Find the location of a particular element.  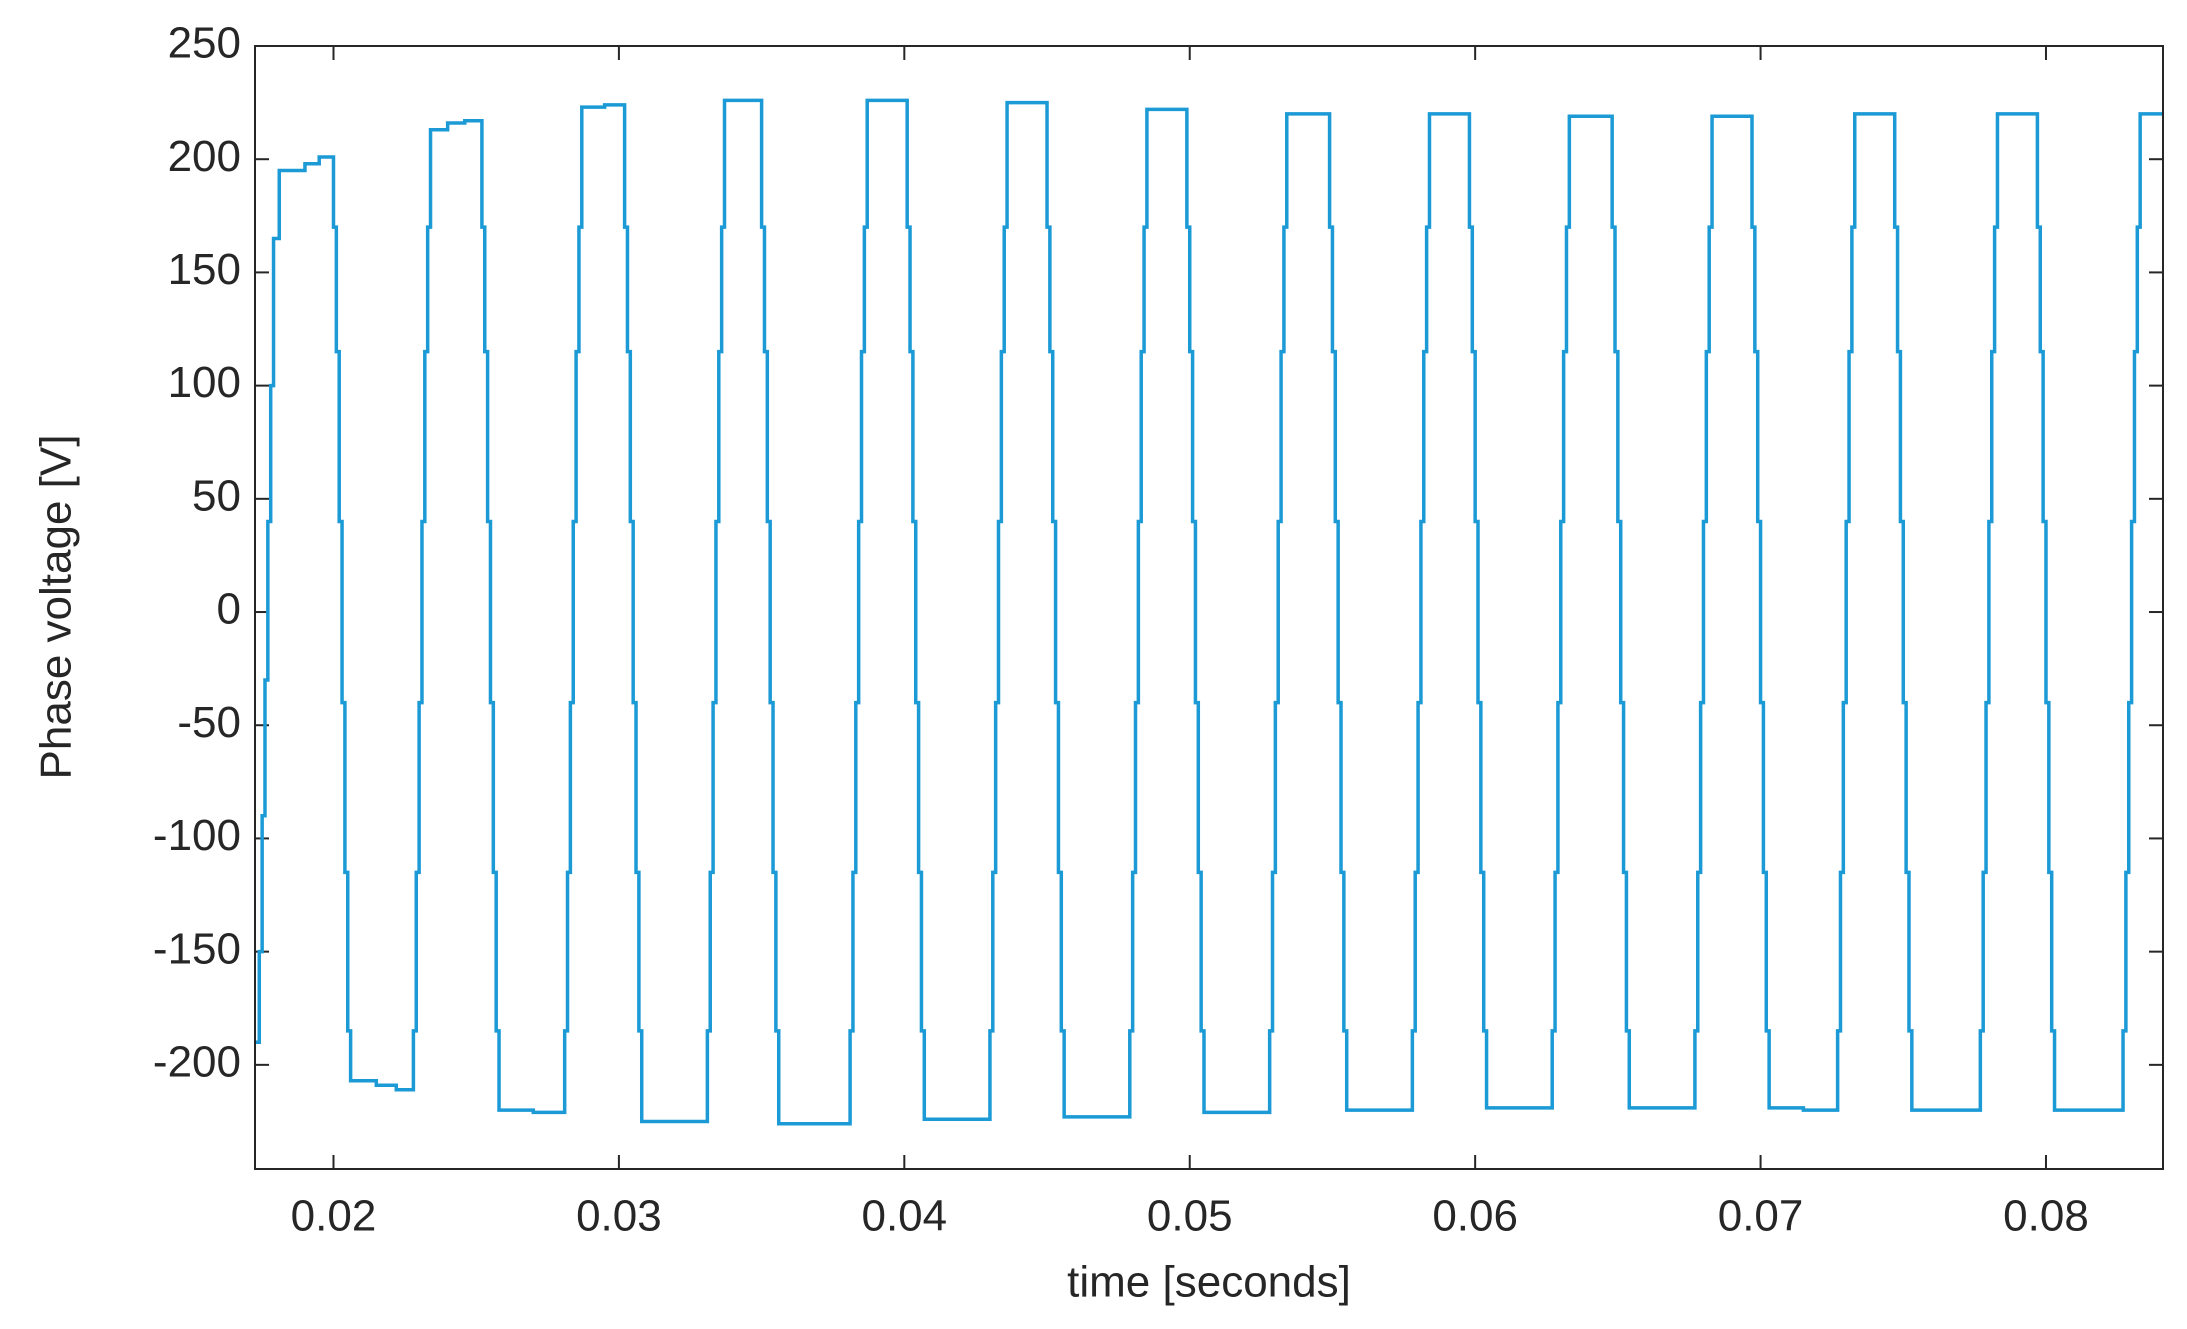

y-tick-label: 150 is located at coordinates (204, 269).